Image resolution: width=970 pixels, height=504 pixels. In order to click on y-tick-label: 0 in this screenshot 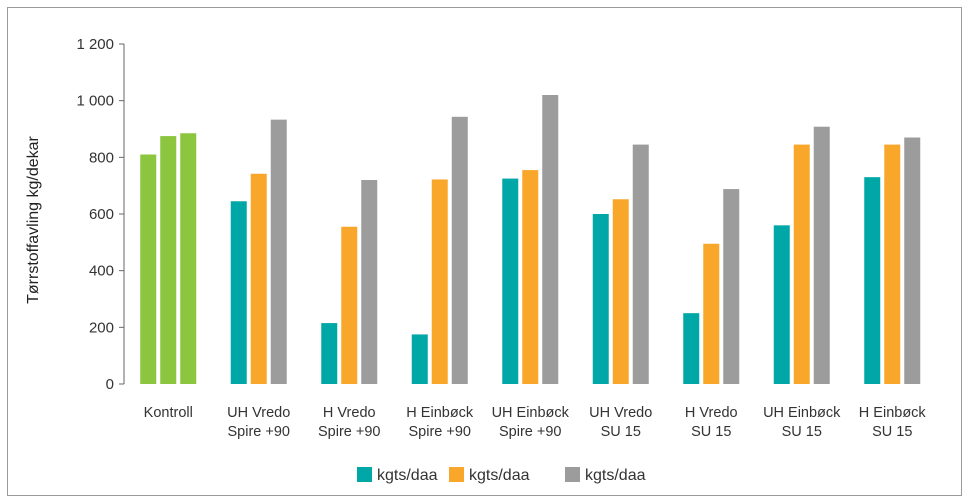, I will do `click(110, 384)`.